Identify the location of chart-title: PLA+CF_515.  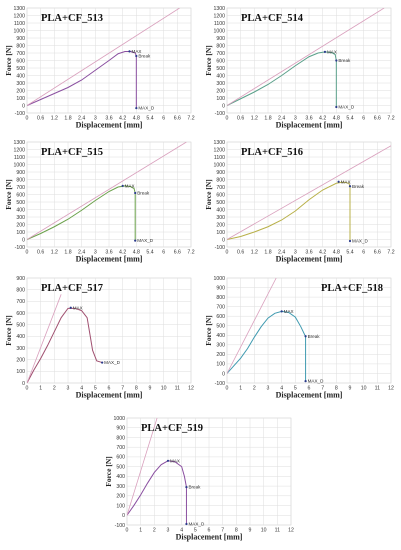
(72, 152).